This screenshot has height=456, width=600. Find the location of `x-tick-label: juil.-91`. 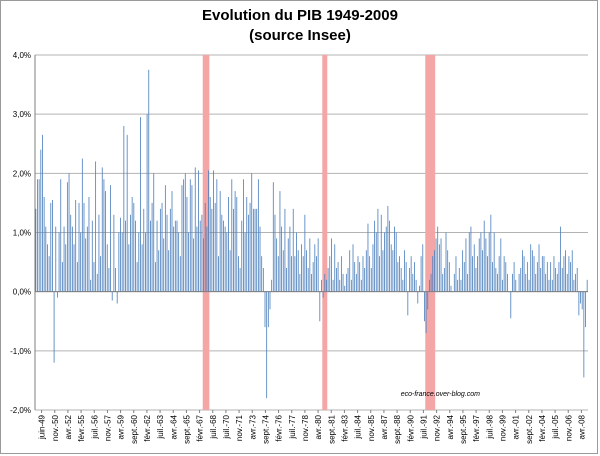

x-tick-label: juil.-91 is located at coordinates (423, 426).